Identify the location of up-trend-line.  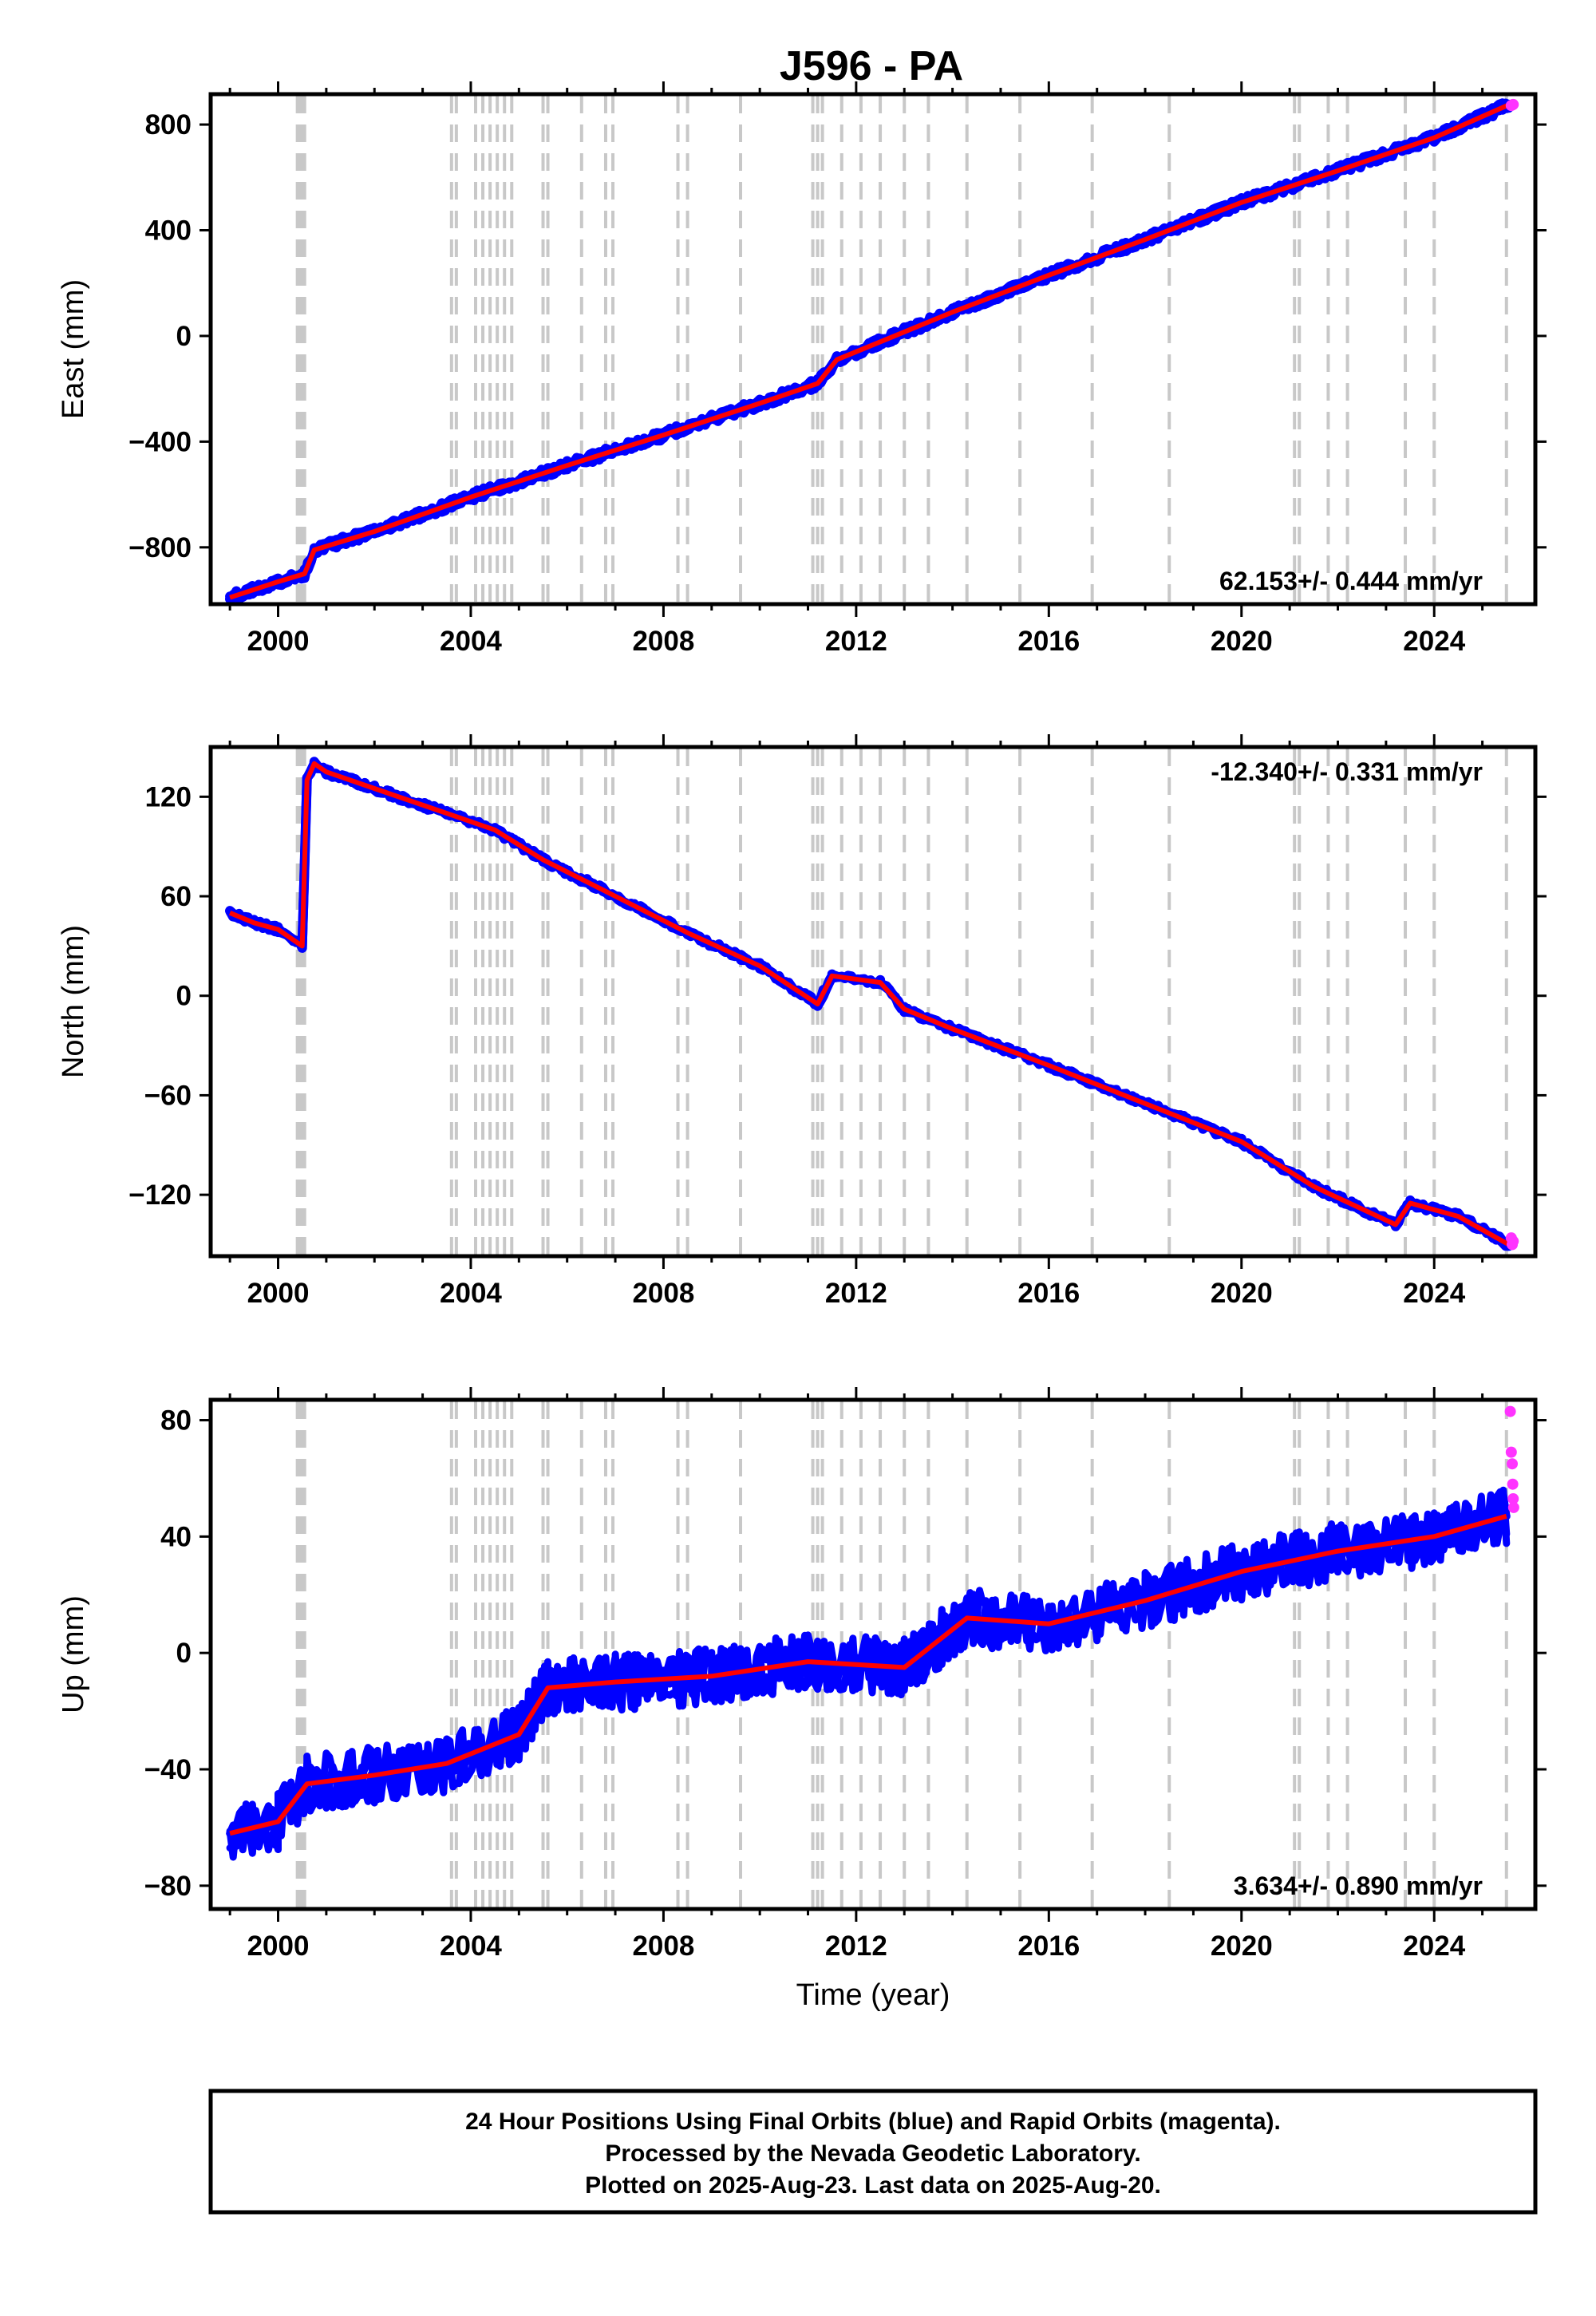
(868, 1674).